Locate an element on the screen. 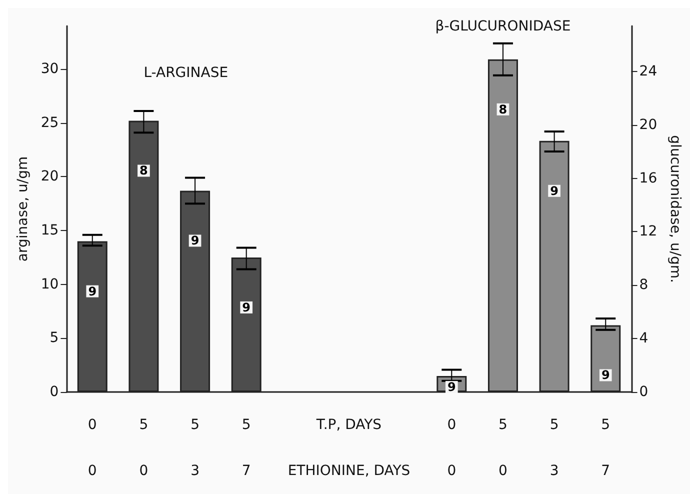 This screenshot has width=698, height=502. y-tick-label: 0 is located at coordinates (54, 392).